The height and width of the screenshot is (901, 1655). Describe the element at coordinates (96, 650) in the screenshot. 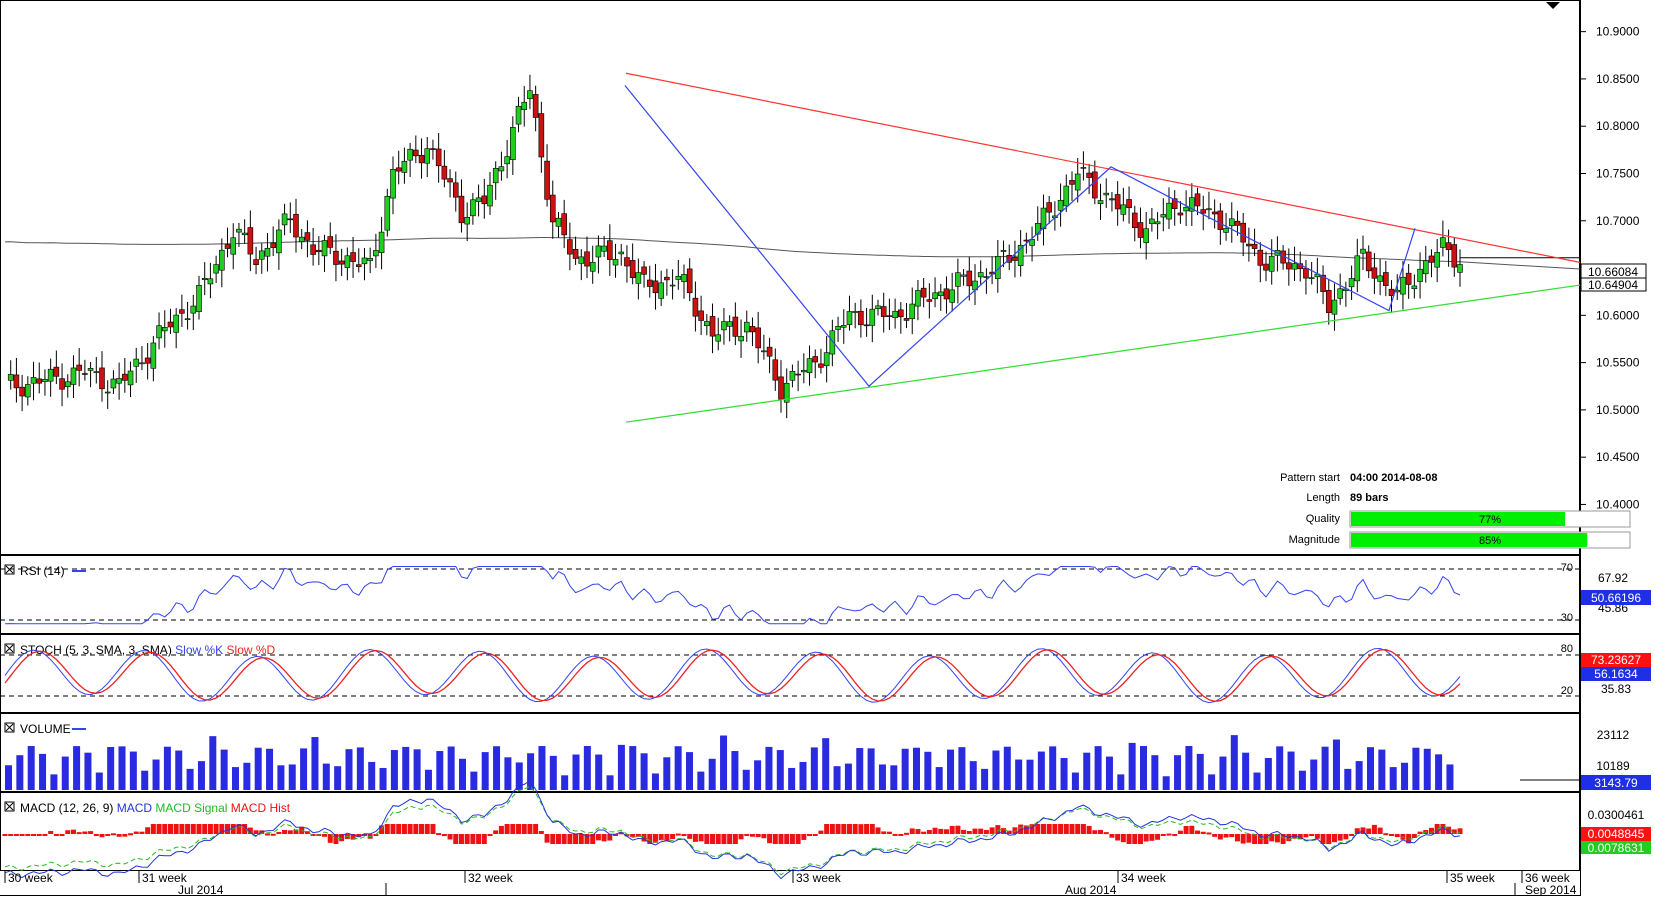

I see `stoch-title-prefix: STOCH (5, 3, SMA, 3, SMA)` at that location.